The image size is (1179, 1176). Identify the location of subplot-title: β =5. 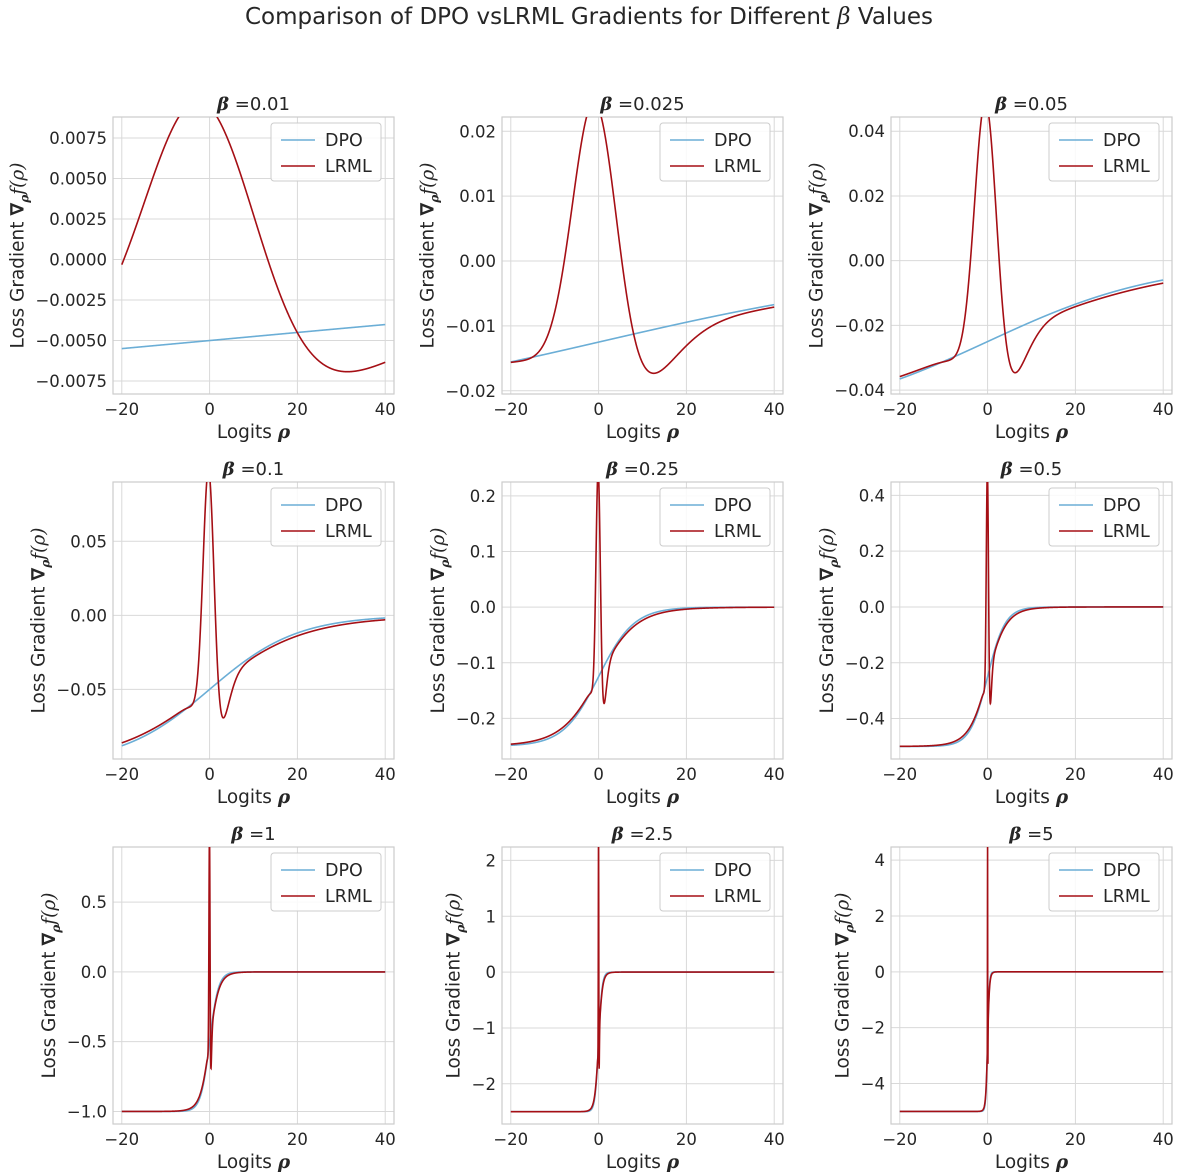
(1030, 834).